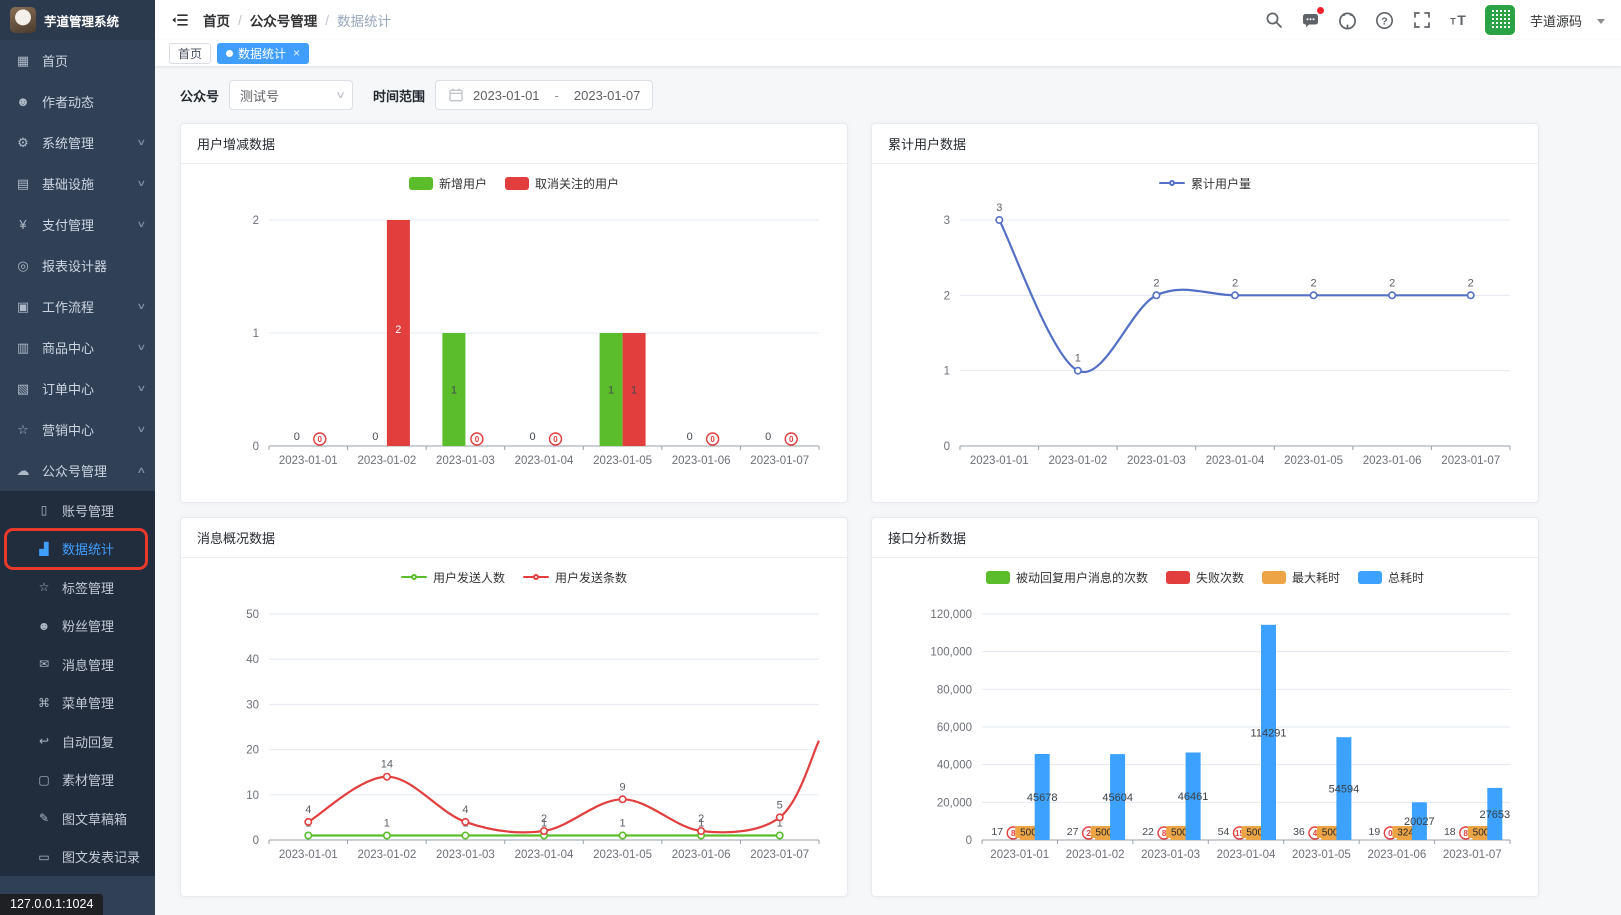 The image size is (1621, 915). What do you see at coordinates (1422, 20) in the screenshot?
I see `fullscreen-button` at bounding box center [1422, 20].